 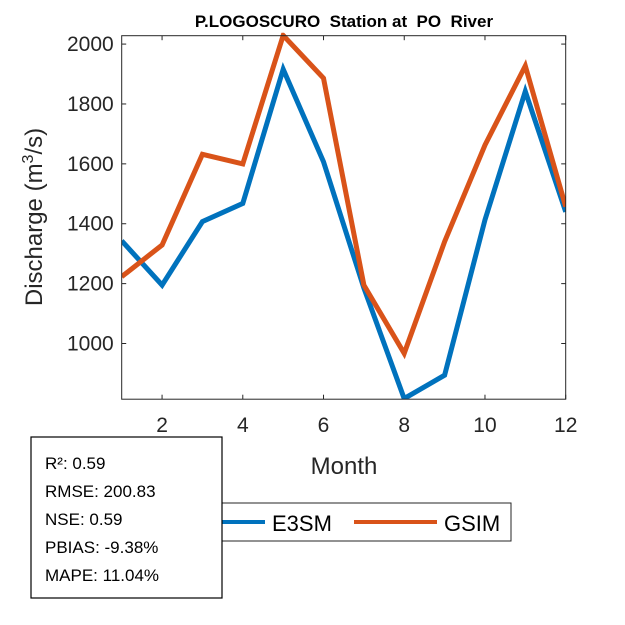 I want to click on y-tick-label: 1200, so click(x=90, y=284).